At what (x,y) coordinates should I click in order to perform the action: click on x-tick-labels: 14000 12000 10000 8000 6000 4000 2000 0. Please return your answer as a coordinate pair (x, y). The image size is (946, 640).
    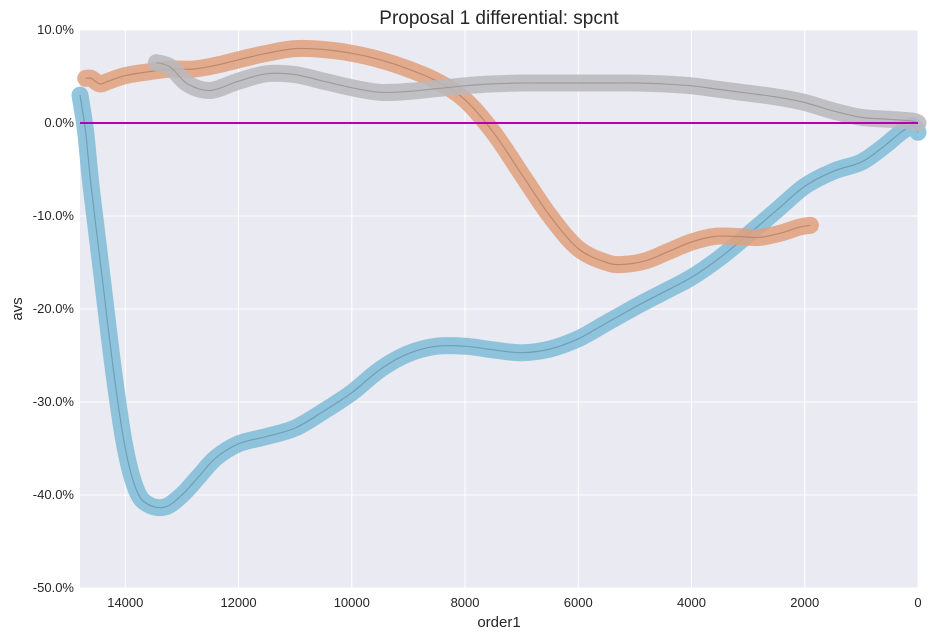
    Looking at the image, I should click on (514, 602).